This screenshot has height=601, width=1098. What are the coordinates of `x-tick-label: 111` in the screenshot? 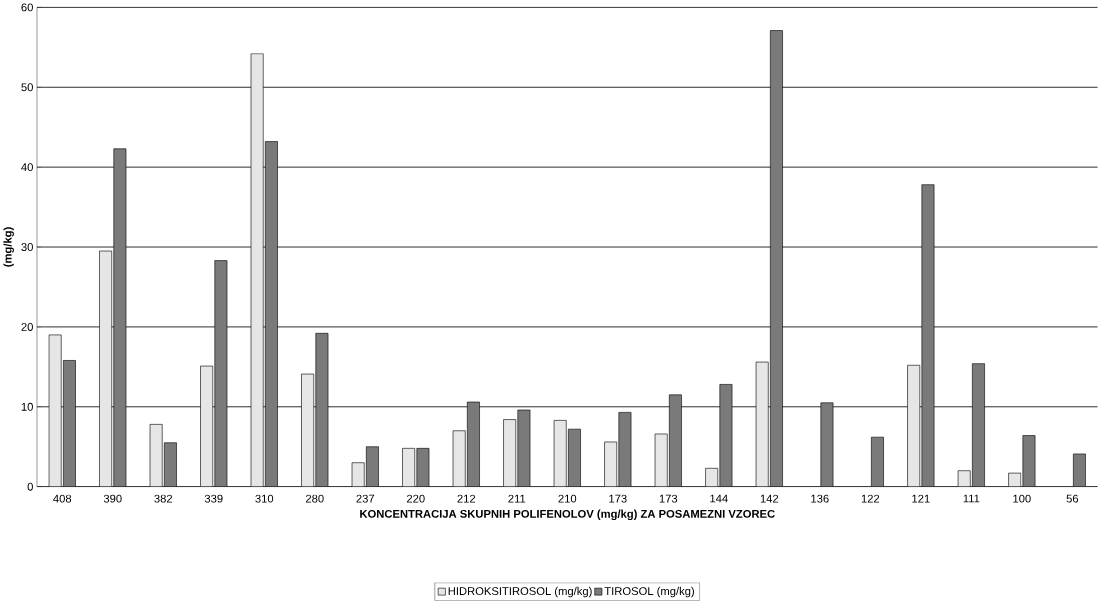 It's located at (971, 498).